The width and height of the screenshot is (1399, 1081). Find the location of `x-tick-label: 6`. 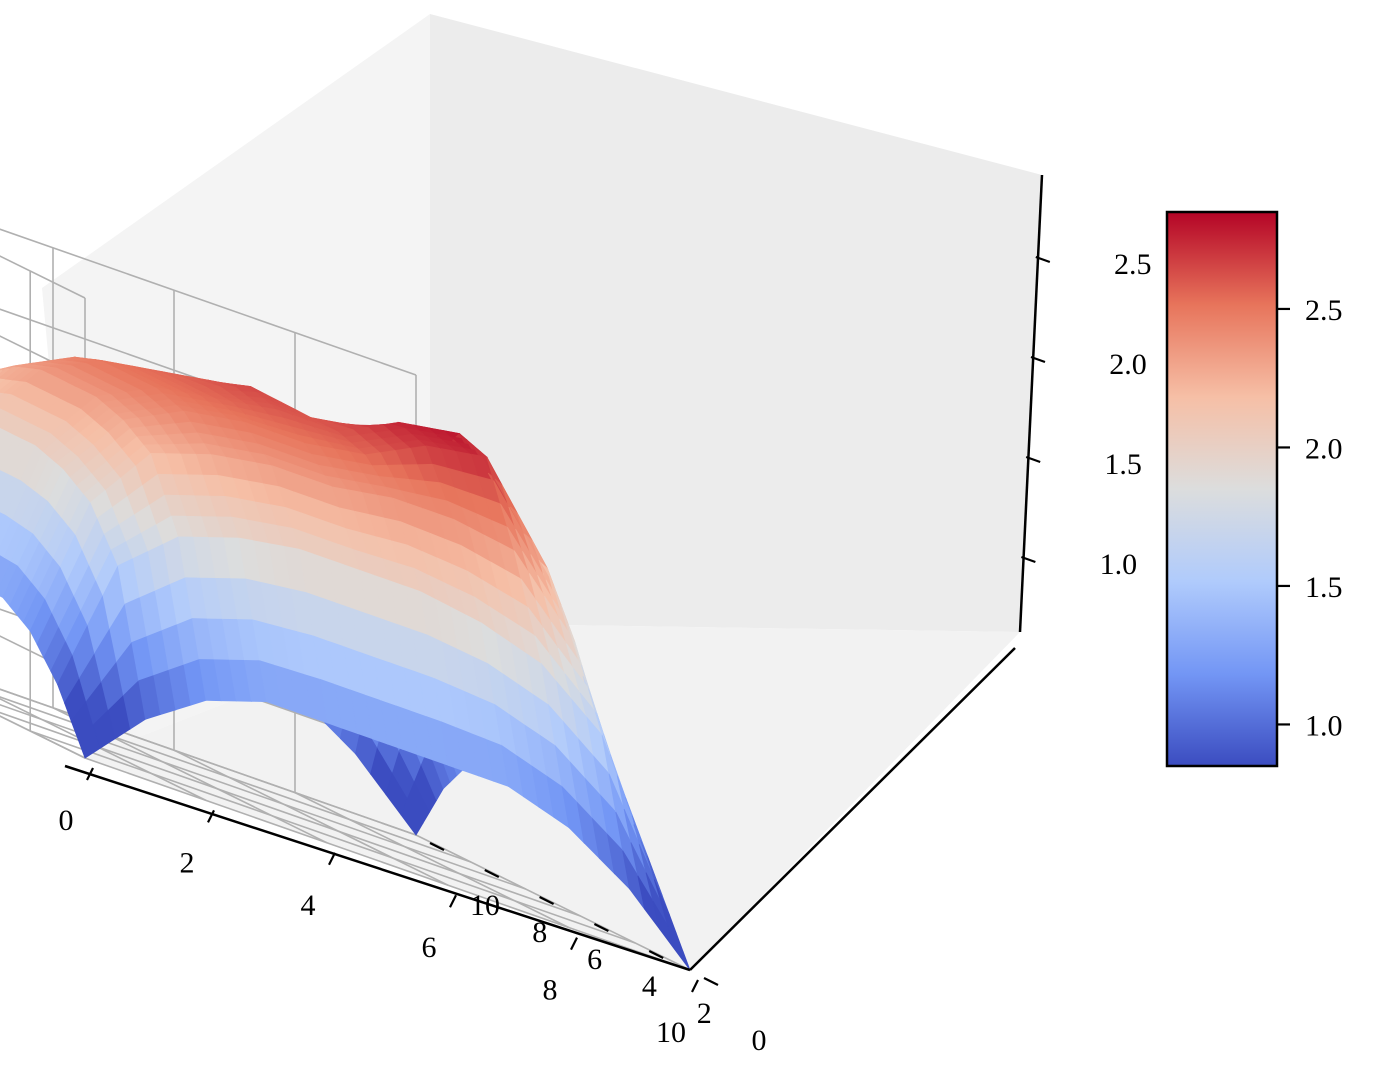

x-tick-label: 6 is located at coordinates (429, 947).